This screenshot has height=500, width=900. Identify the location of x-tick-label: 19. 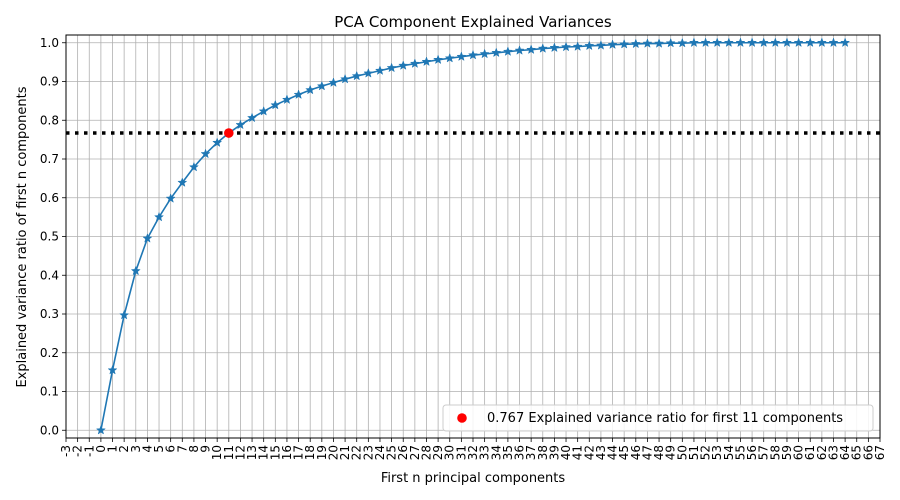
(322, 452).